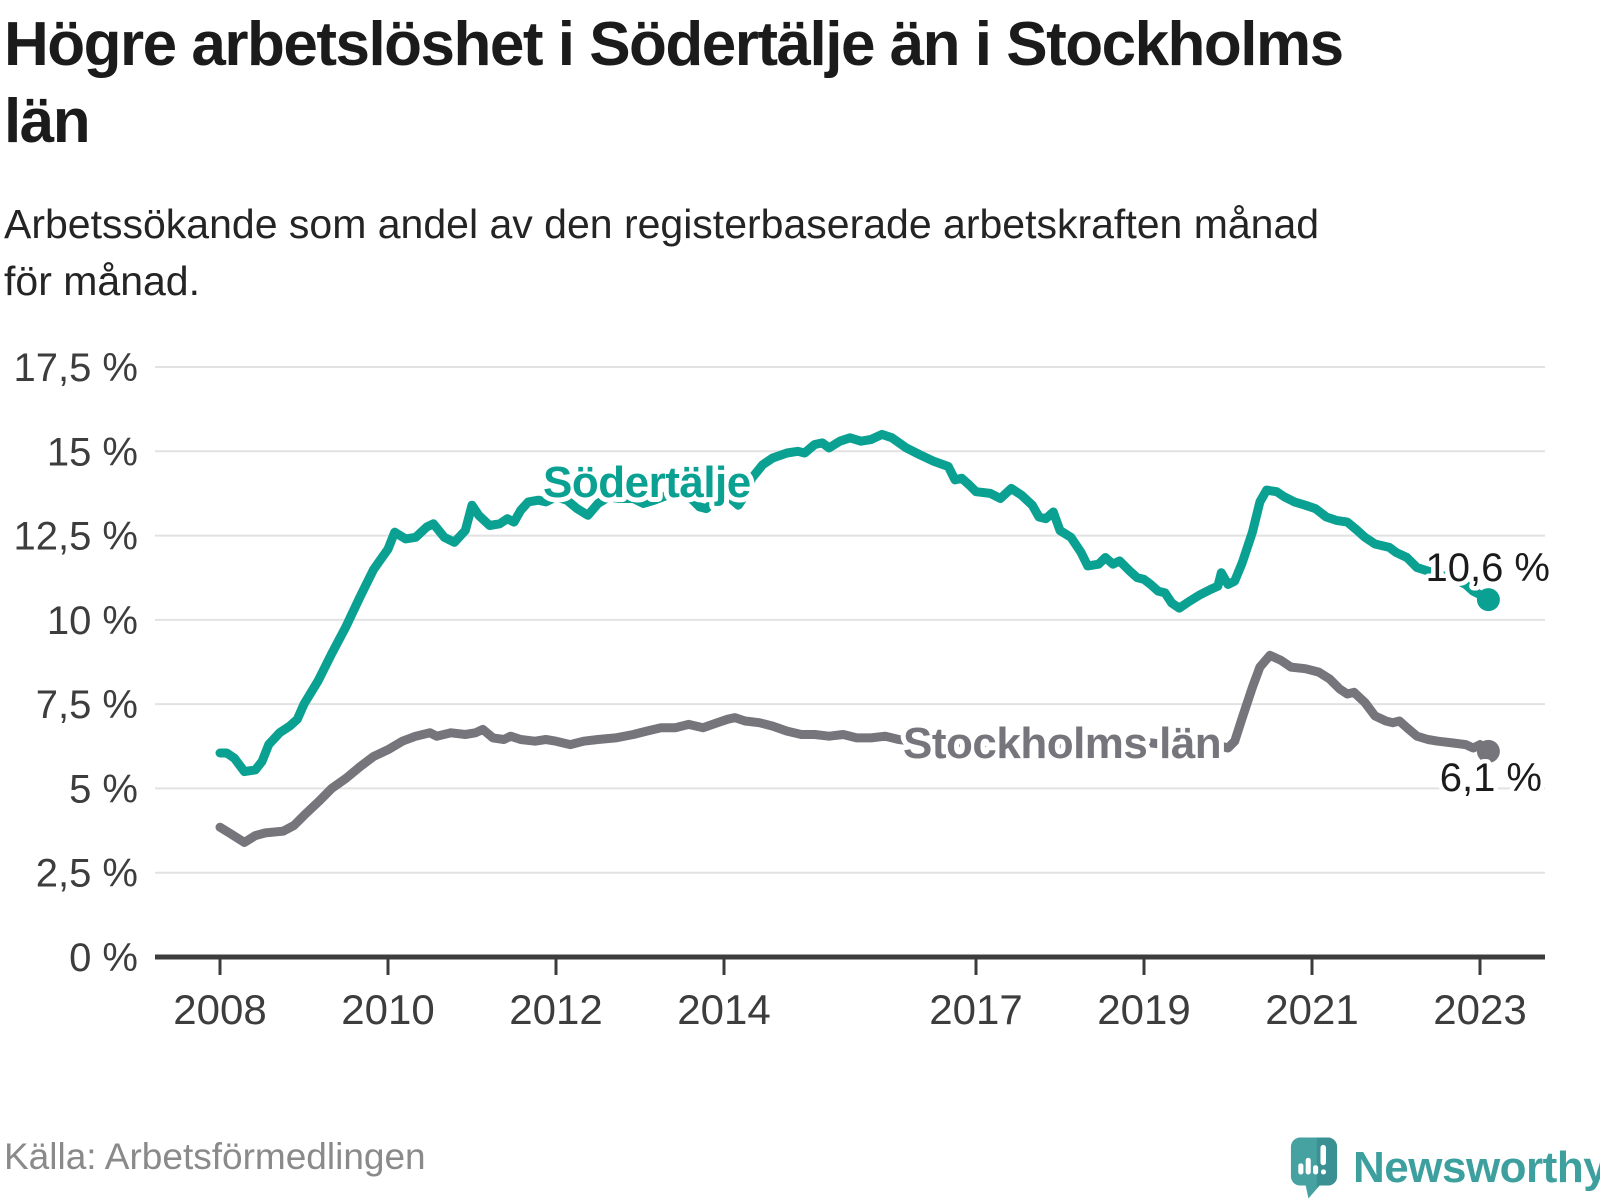  Describe the element at coordinates (1487, 568) in the screenshot. I see `end-value-label-Södertälje: 10,6 %` at that location.